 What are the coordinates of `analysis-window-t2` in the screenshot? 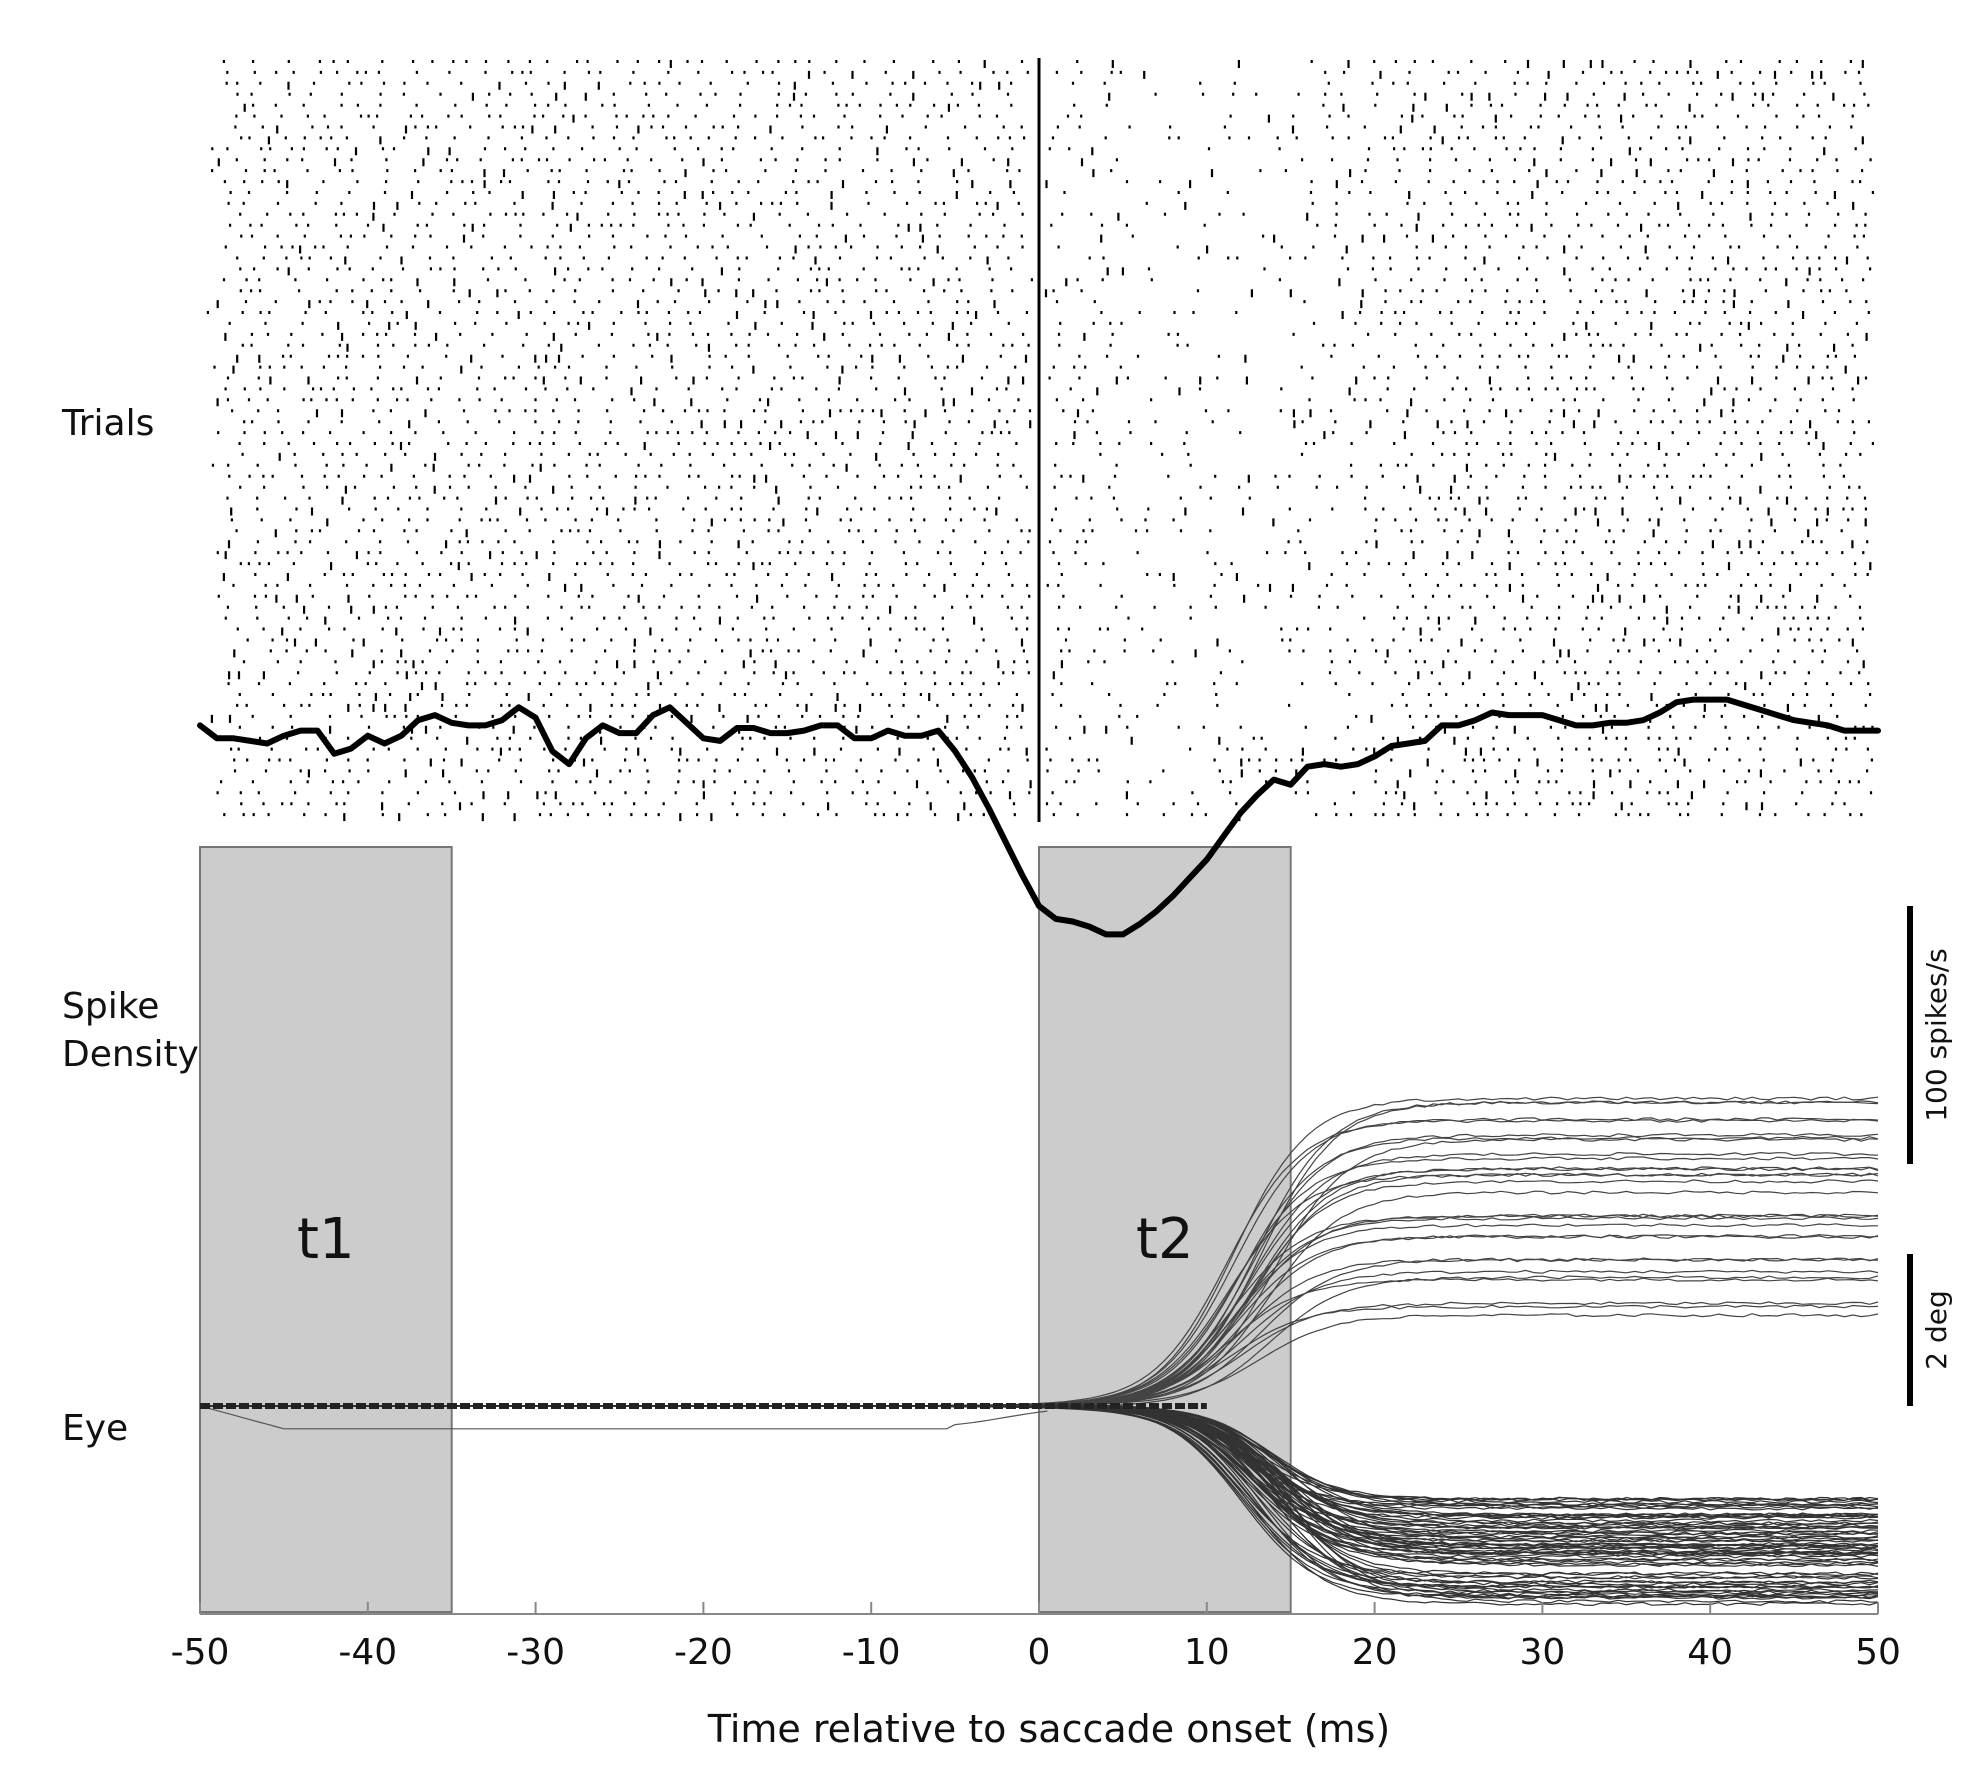 It's located at (1165, 1229).